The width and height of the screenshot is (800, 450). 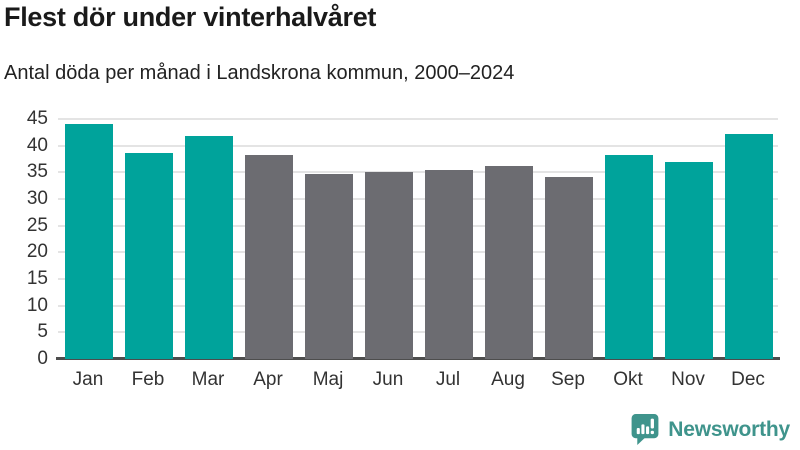 What do you see at coordinates (268, 379) in the screenshot?
I see `x-axis-tick-label-apr: Apr` at bounding box center [268, 379].